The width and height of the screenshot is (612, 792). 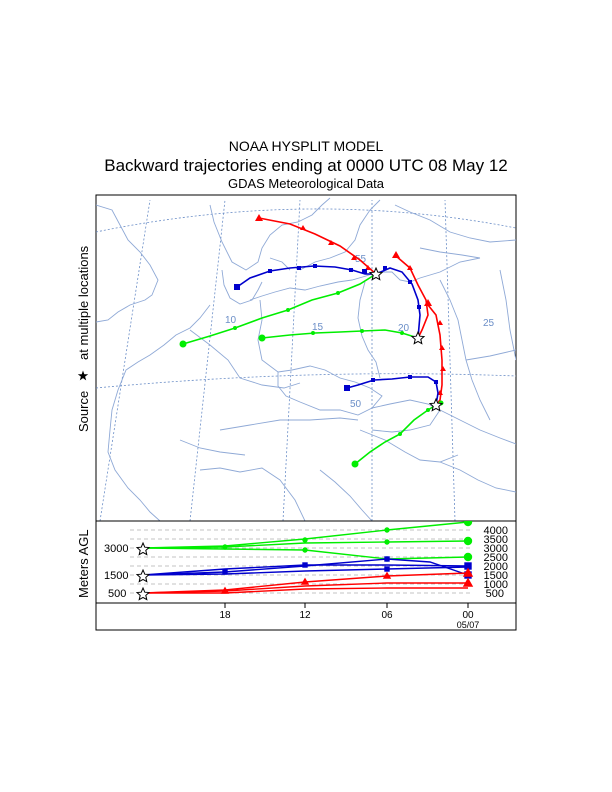 What do you see at coordinates (356, 404) in the screenshot?
I see `grid-label-50: 50` at bounding box center [356, 404].